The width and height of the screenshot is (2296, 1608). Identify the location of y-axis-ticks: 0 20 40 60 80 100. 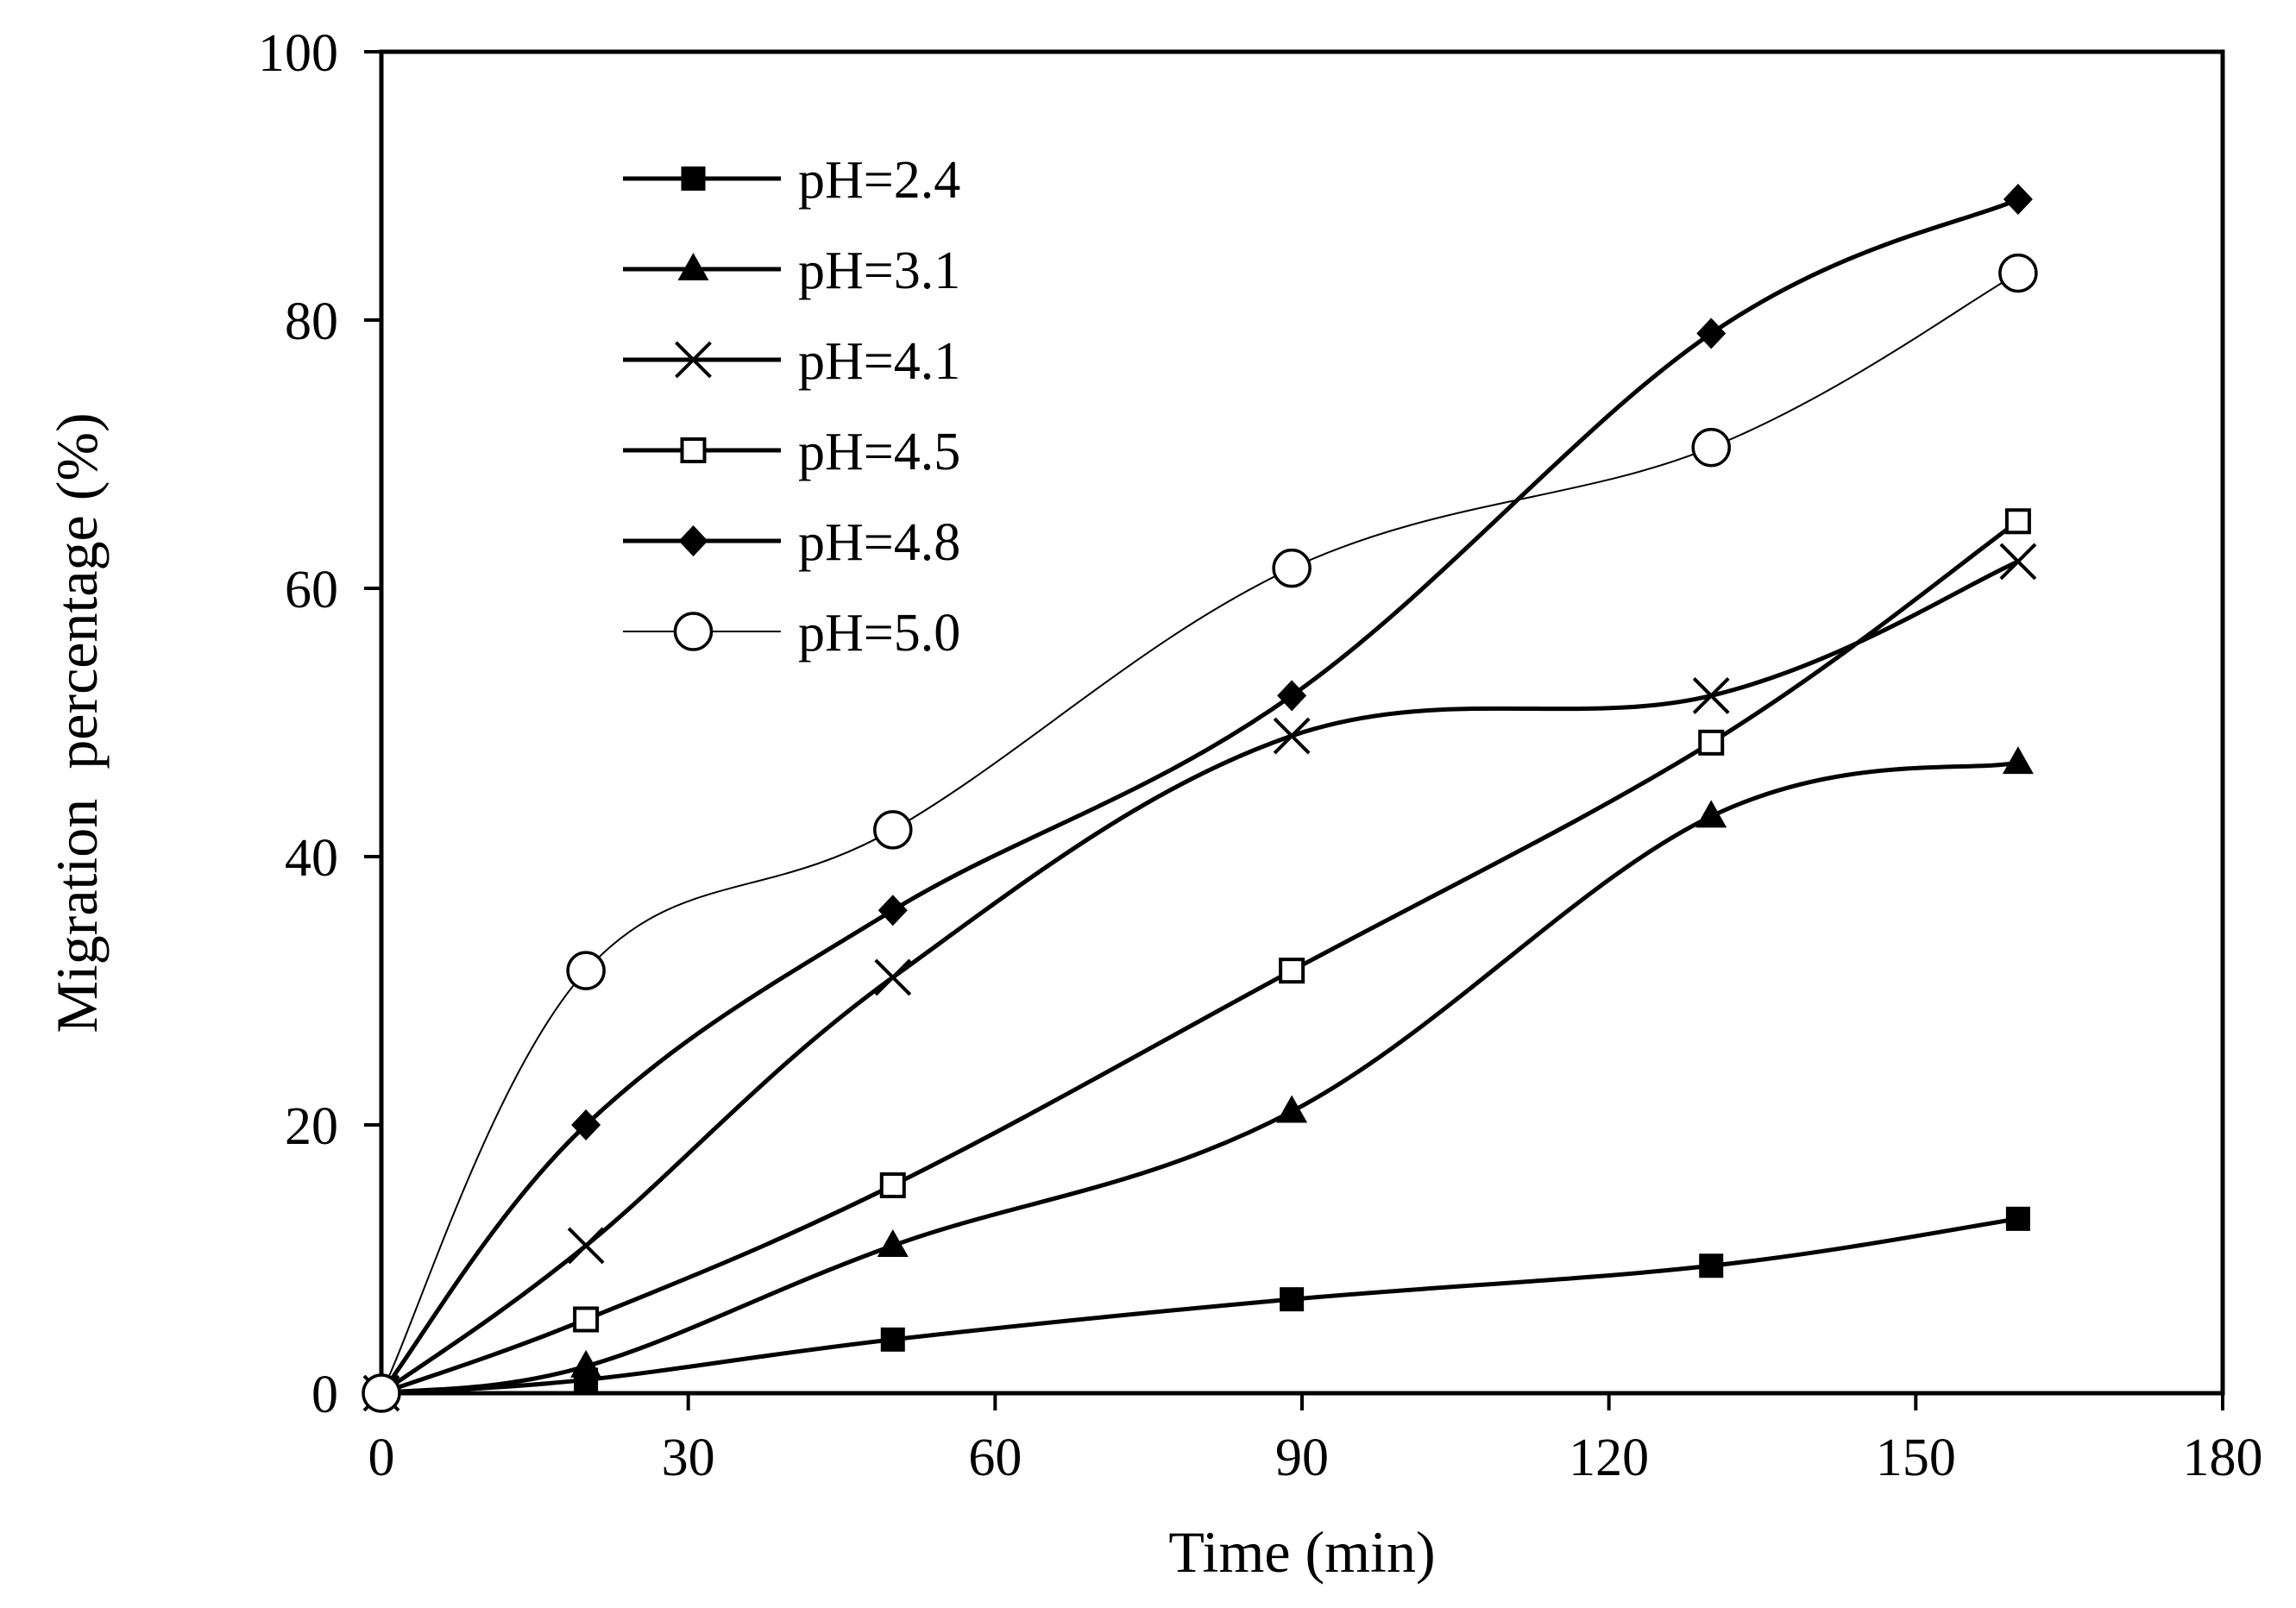
(319, 724).